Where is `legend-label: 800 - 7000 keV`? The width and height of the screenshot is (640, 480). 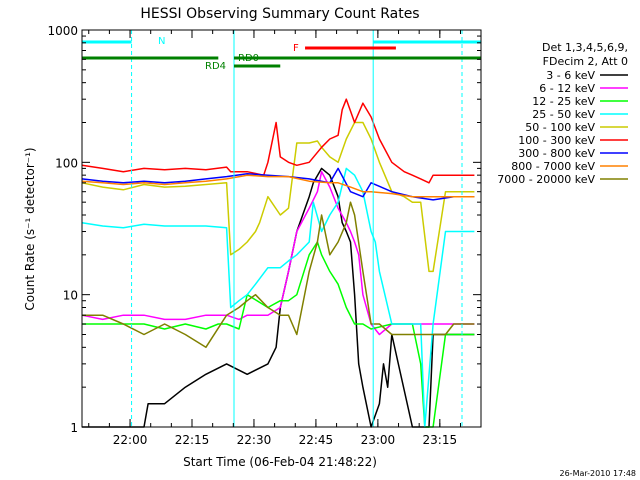 legend-label: 800 - 7000 keV is located at coordinates (553, 166).